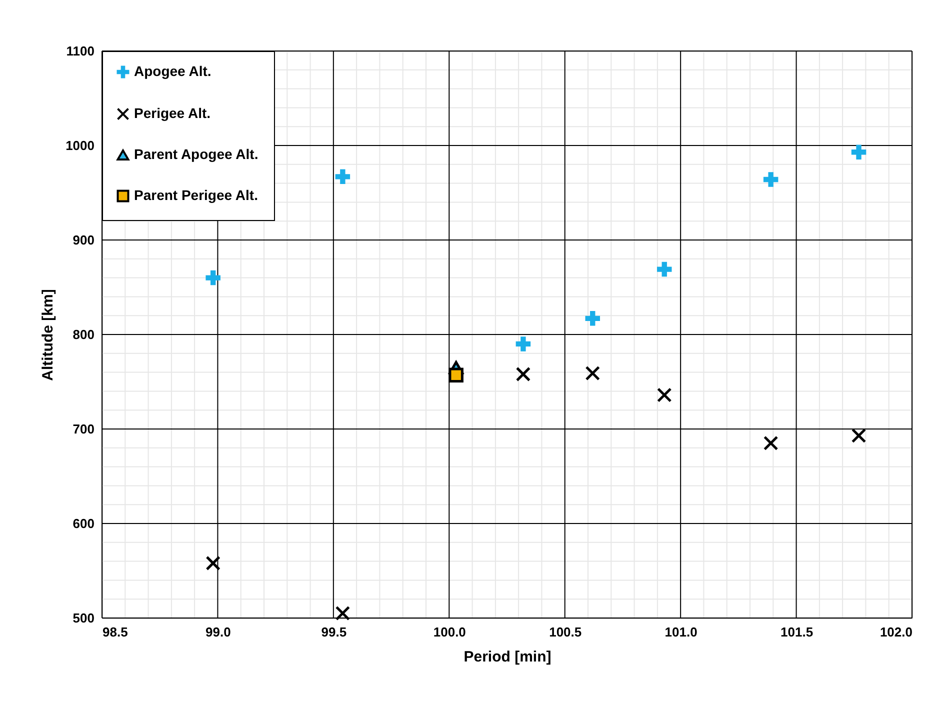 This screenshot has width=941, height=723. I want to click on legend-label: Perigee Alt., so click(172, 113).